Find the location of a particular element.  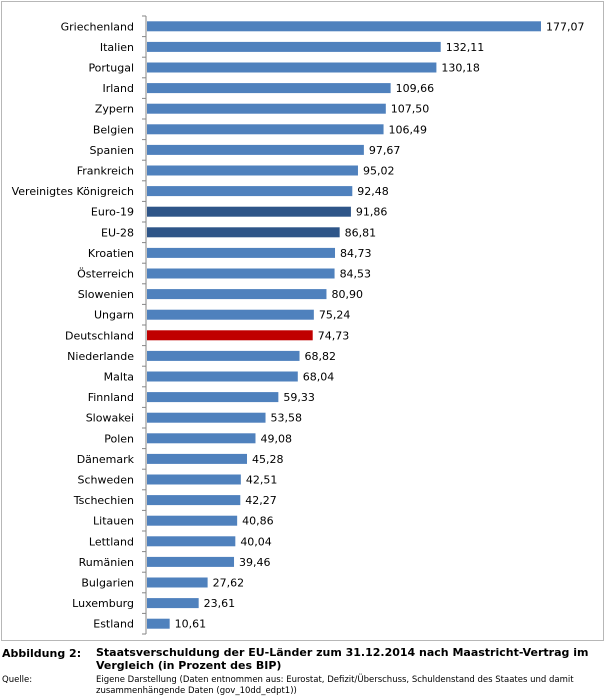

data-label: 80,90 is located at coordinates (347, 294).